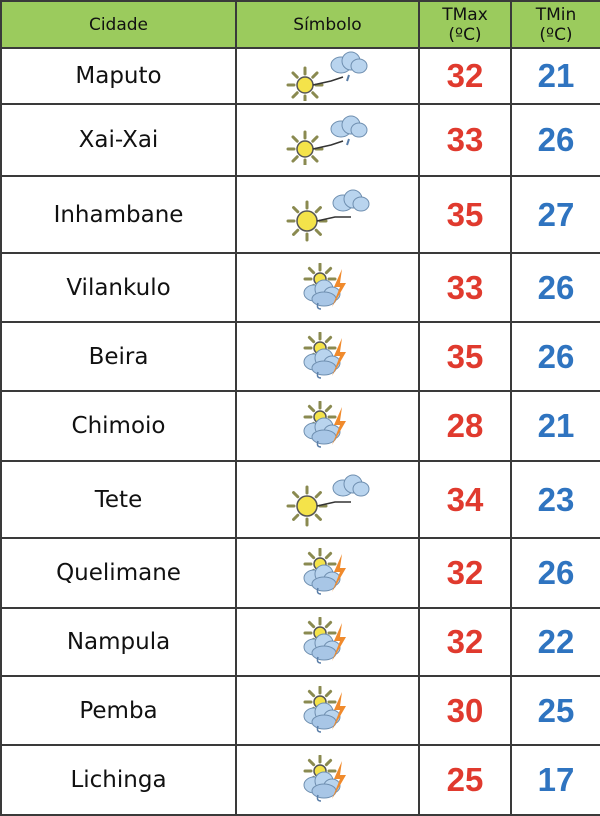 The width and height of the screenshot is (600, 816). Describe the element at coordinates (555, 780) in the screenshot. I see `tmin-value: 17` at that location.